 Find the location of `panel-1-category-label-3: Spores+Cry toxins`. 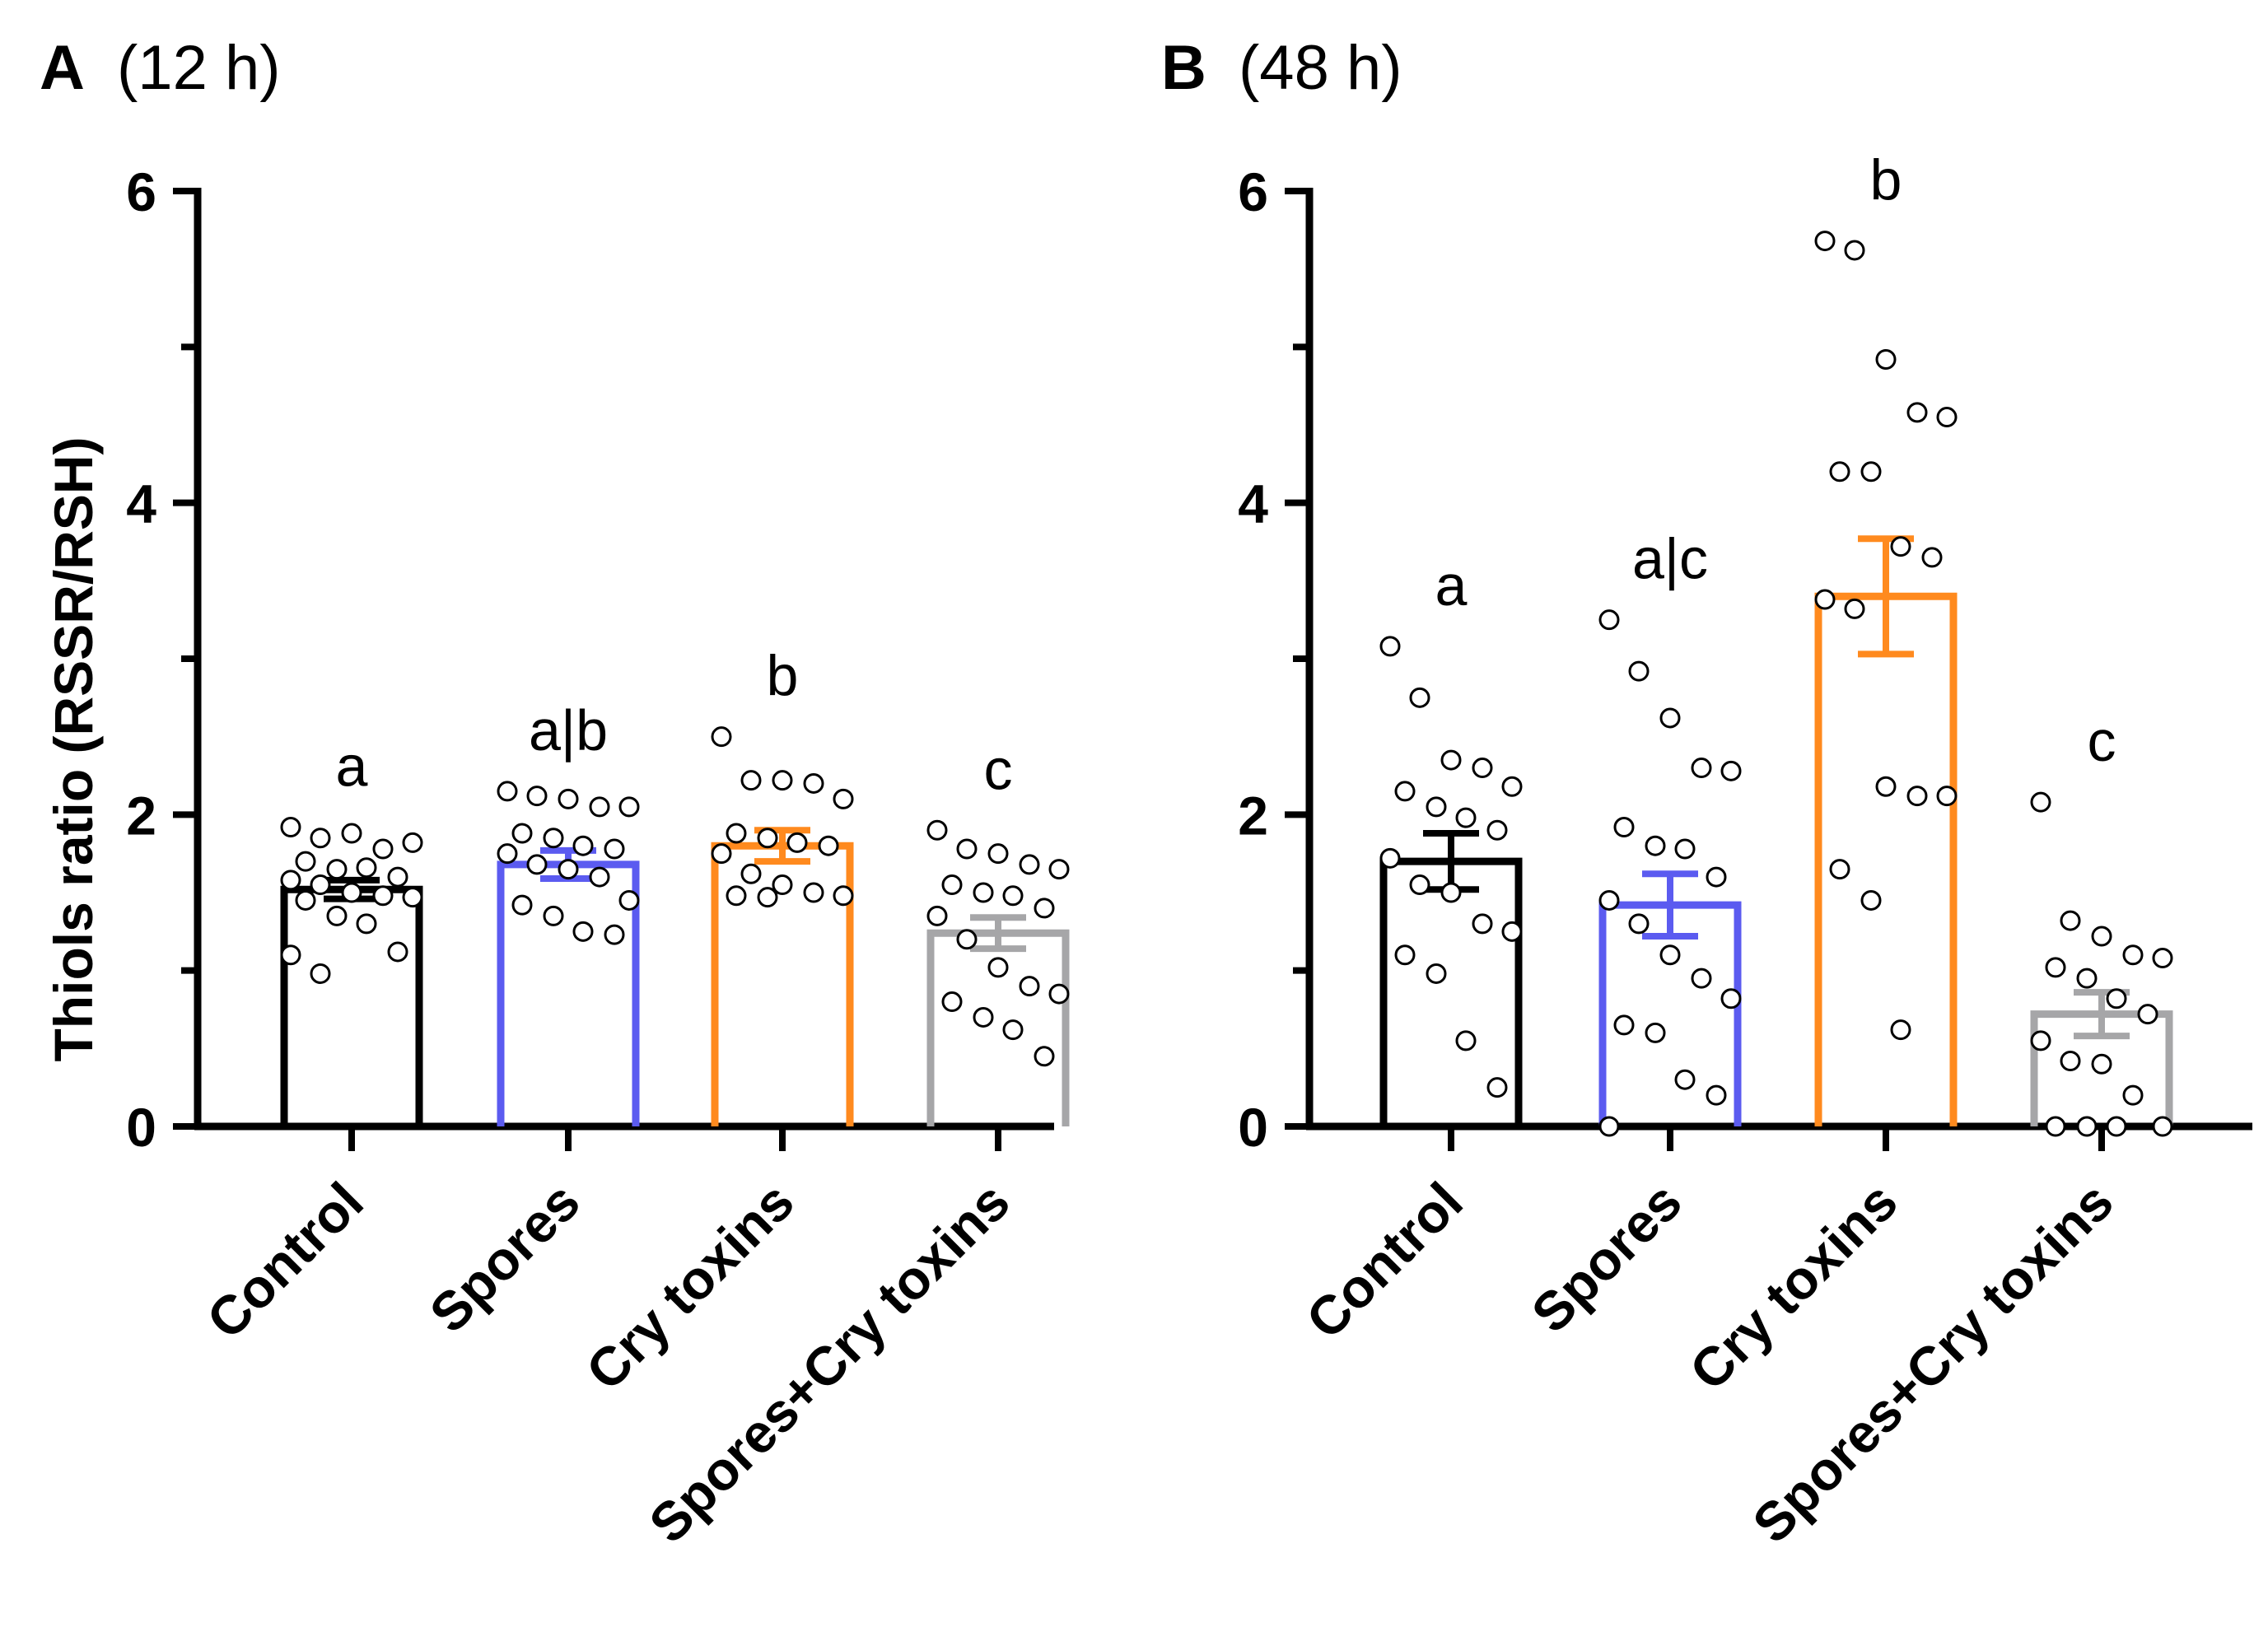

panel-1-category-label-3: Spores+Cry toxins is located at coordinates (1933, 1363).